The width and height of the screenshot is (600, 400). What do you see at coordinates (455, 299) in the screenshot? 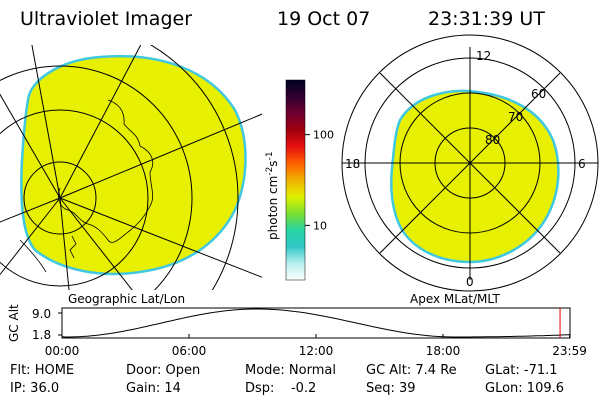
I see `right-panel-caption: Apex MLat/MLT` at bounding box center [455, 299].